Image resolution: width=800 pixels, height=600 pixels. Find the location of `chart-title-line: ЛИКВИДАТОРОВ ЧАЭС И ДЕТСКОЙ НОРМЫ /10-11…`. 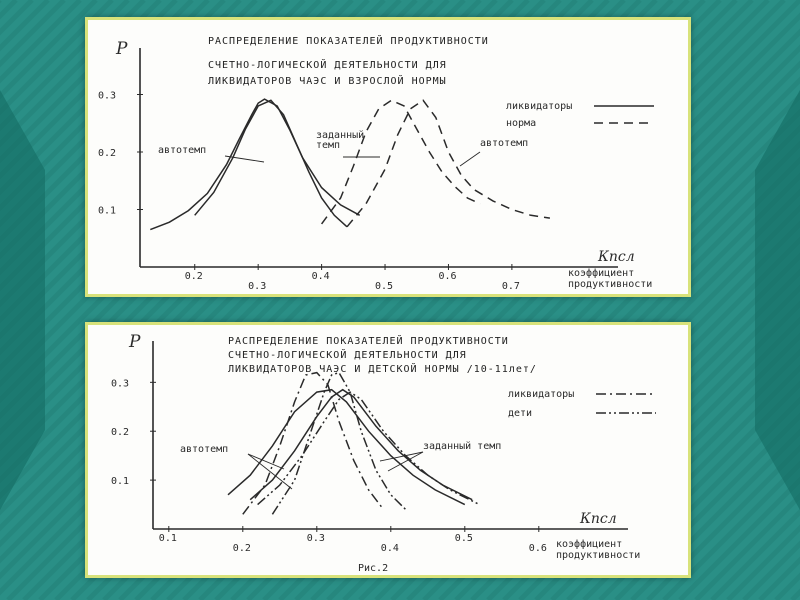

chart-title-line: ЛИКВИДАТОРОВ ЧАЭС И ДЕТСКОЙ НОРМЫ /10-11… is located at coordinates (382, 369).